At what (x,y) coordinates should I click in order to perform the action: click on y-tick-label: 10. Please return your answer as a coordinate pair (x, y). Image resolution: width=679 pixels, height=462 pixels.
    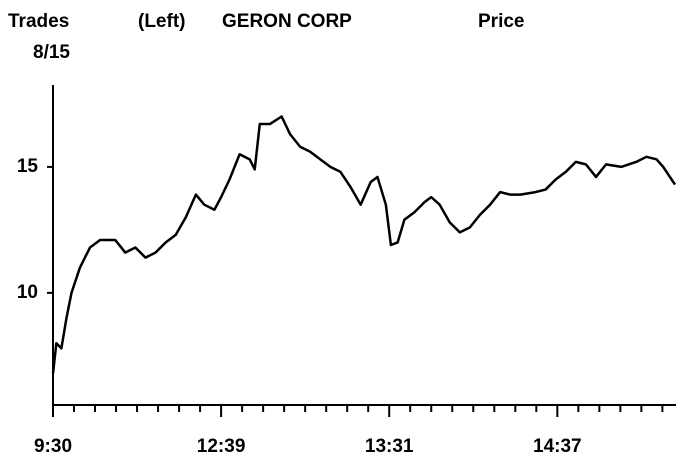
    Looking at the image, I should click on (27, 292).